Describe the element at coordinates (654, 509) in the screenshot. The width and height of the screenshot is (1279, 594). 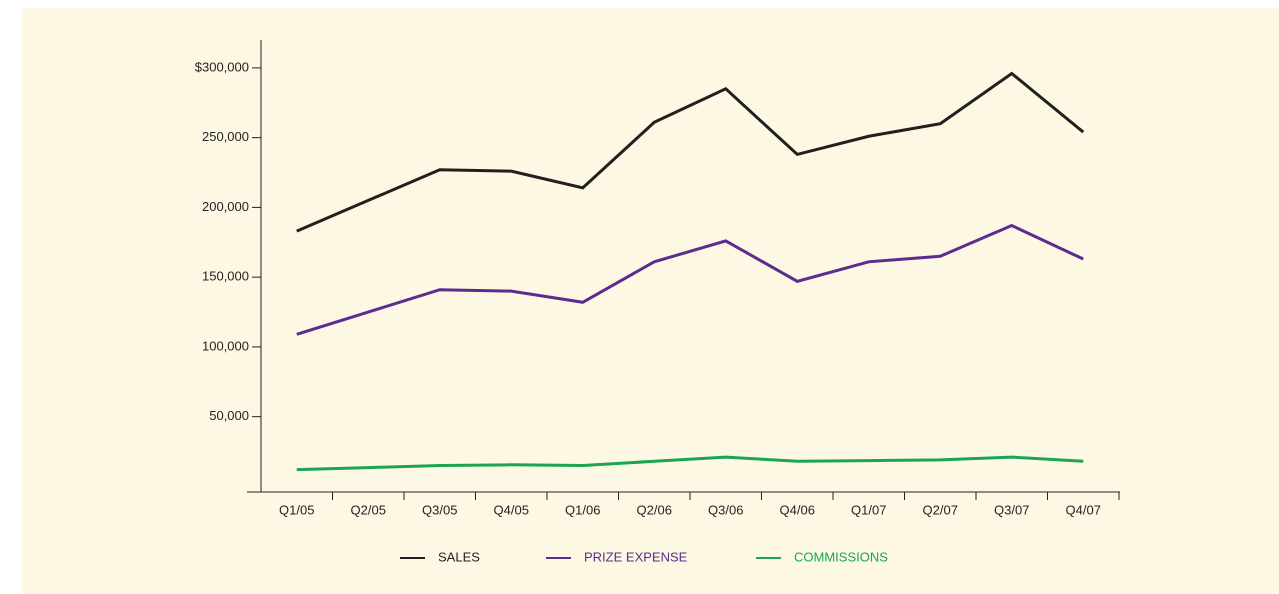
I see `x-tick-label: Q2/06` at that location.